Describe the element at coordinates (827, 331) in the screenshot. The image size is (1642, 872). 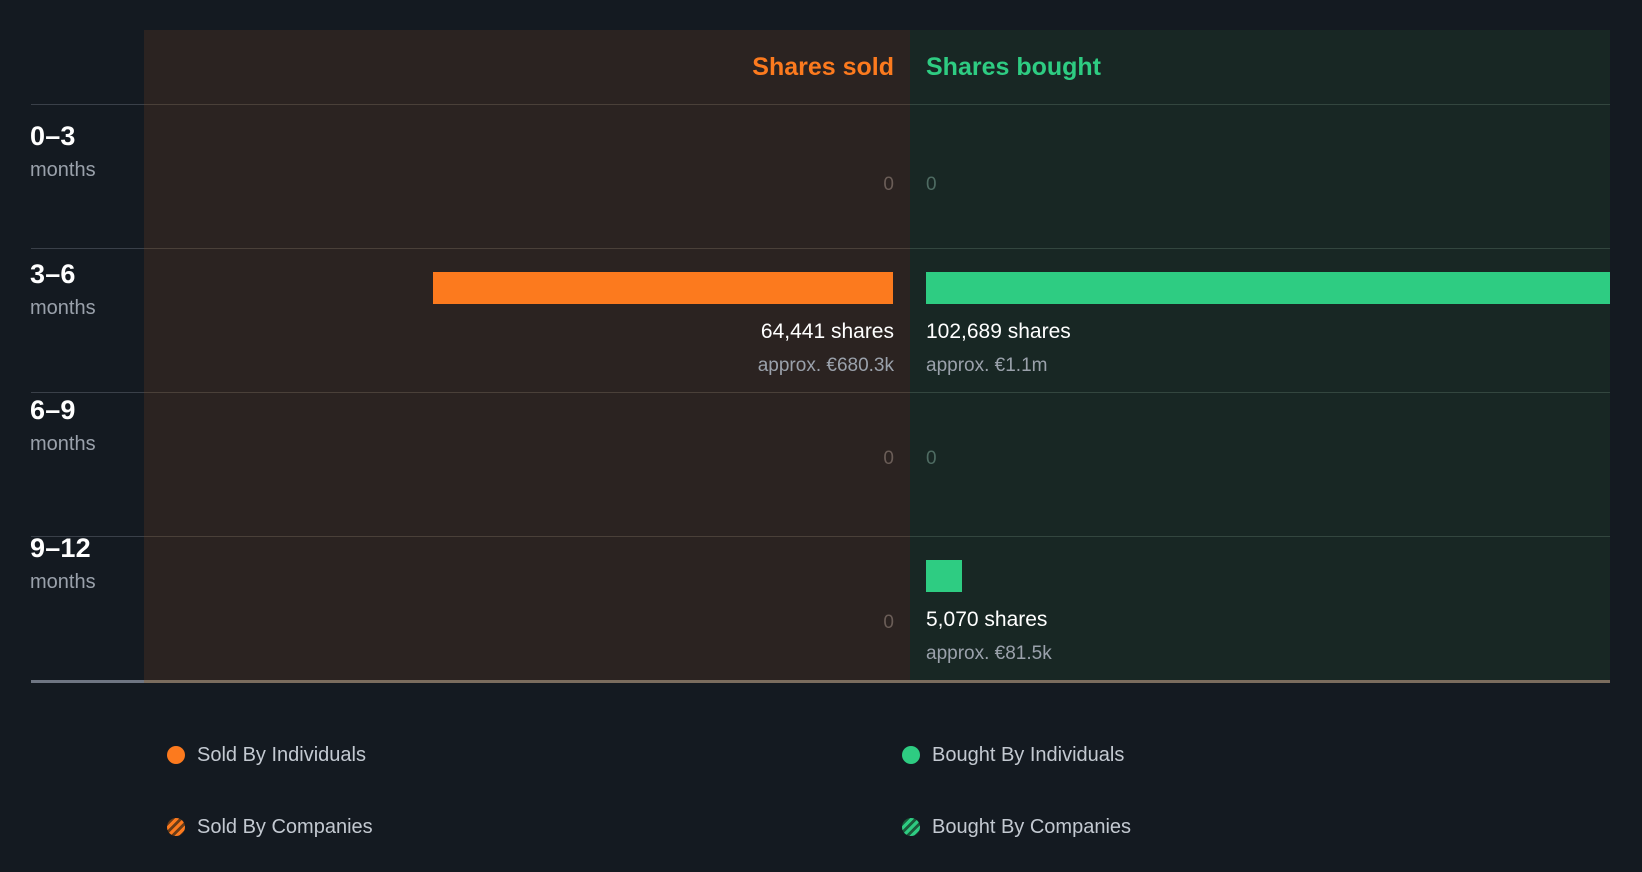
I see `sold-shares-count: 64,441 shares` at that location.